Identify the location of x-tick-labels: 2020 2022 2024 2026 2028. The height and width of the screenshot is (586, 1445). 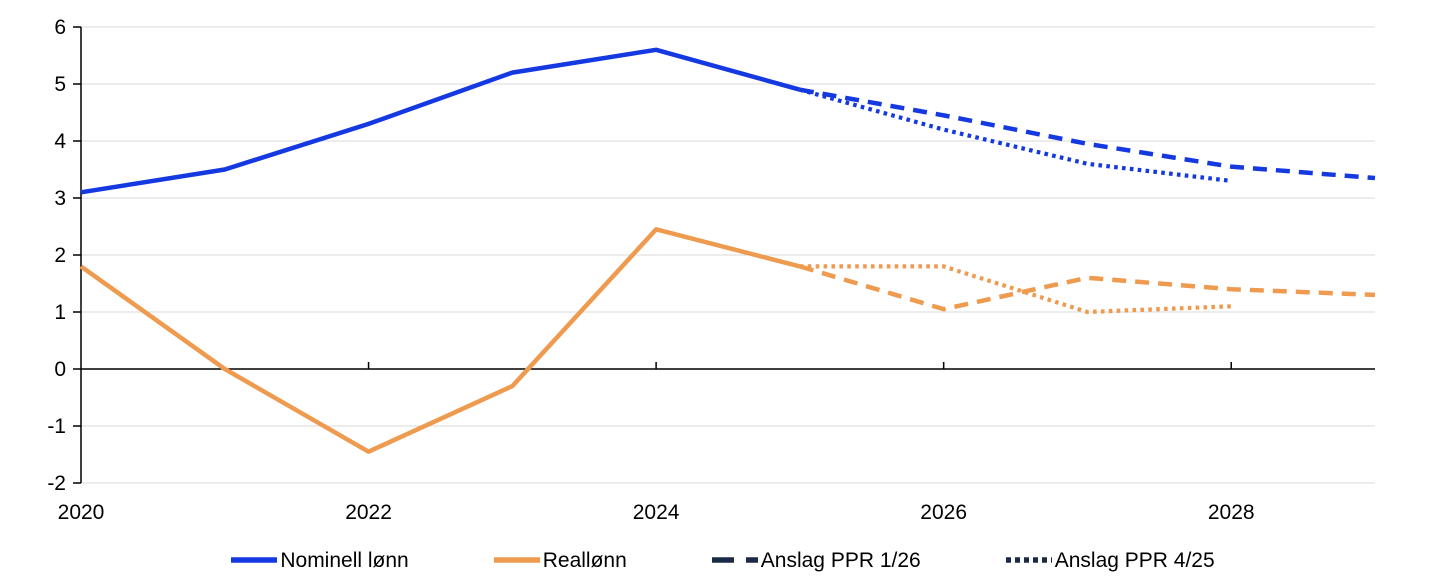
(656, 512).